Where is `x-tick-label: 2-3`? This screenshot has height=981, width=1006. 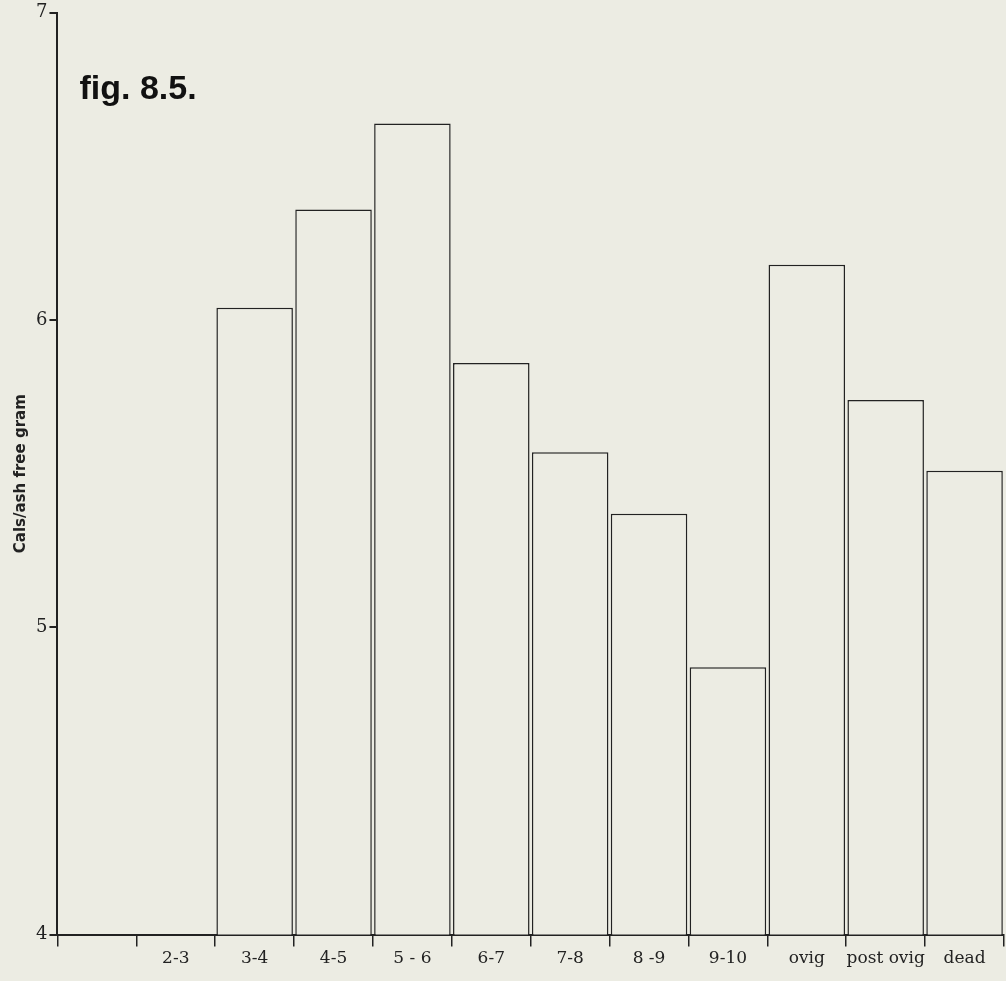 x-tick-label: 2-3 is located at coordinates (176, 957).